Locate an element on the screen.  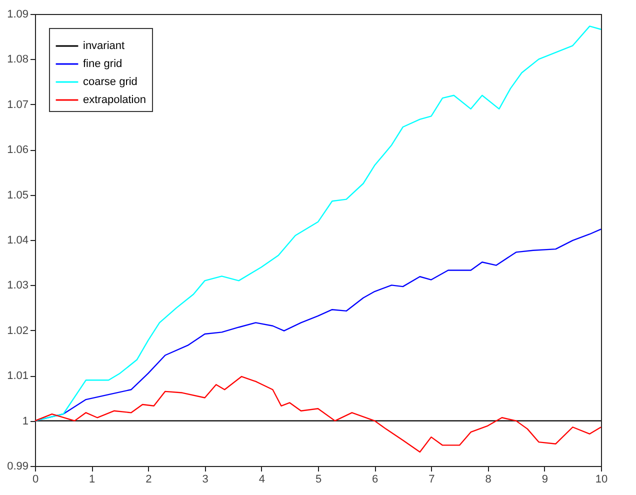
x-tick-label: 1 is located at coordinates (92, 480).